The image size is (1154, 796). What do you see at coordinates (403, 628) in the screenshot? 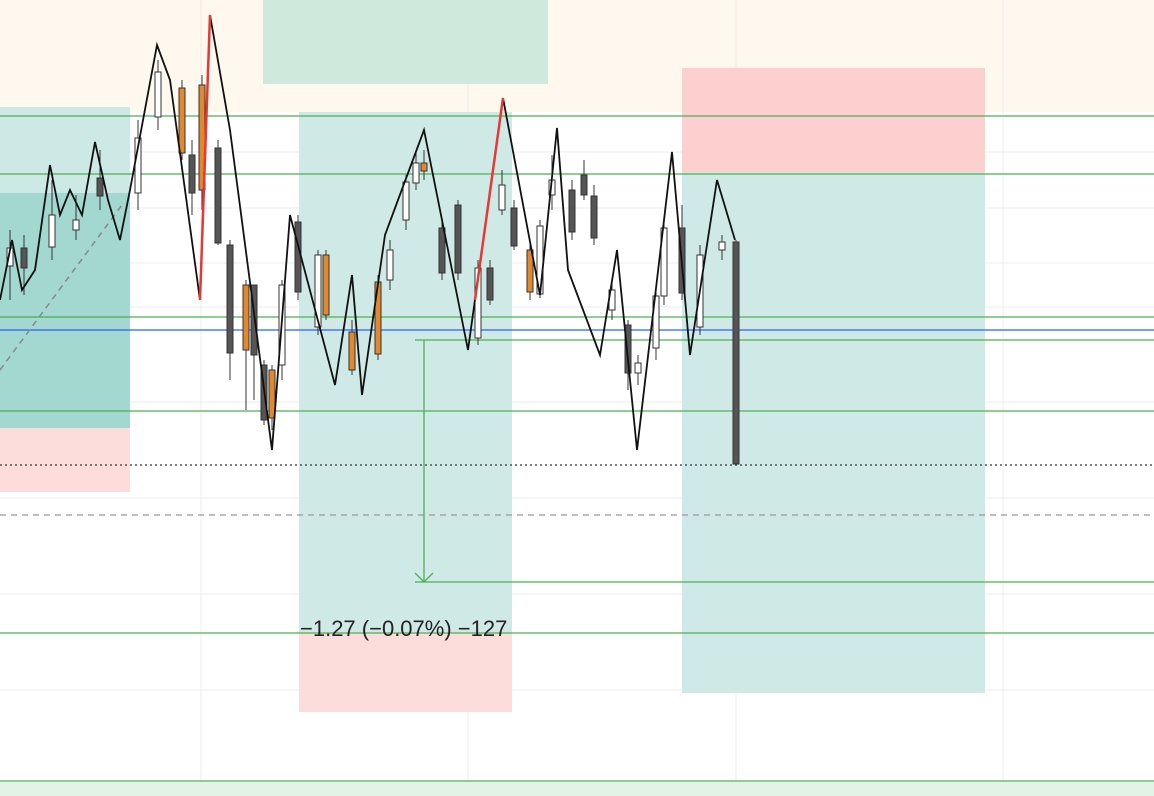
I see `measure-label: −1.27 (−0.07%) −127` at bounding box center [403, 628].